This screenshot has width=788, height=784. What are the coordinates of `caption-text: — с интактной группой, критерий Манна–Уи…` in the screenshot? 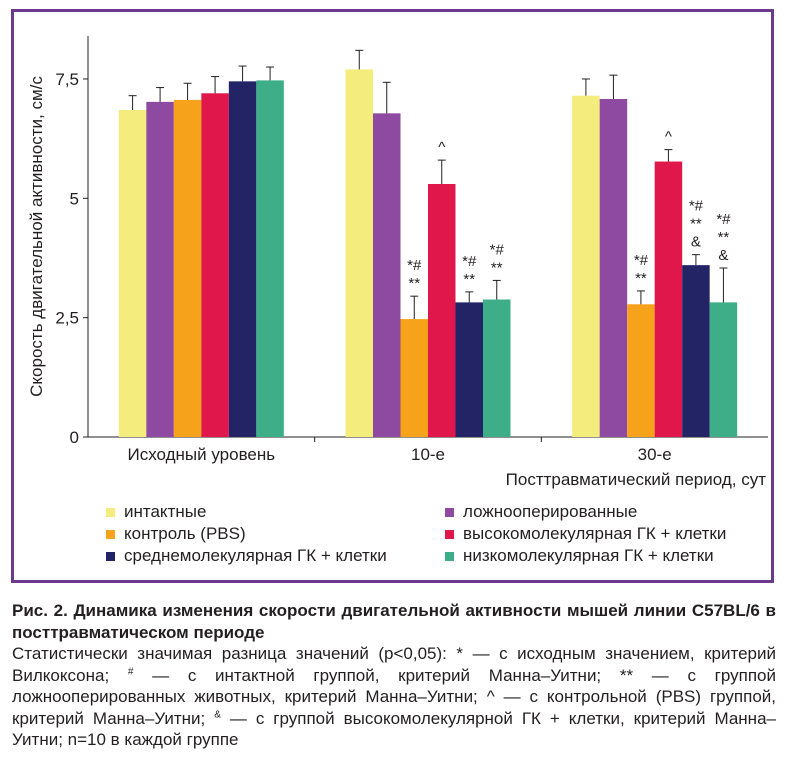 It's located at (394, 696).